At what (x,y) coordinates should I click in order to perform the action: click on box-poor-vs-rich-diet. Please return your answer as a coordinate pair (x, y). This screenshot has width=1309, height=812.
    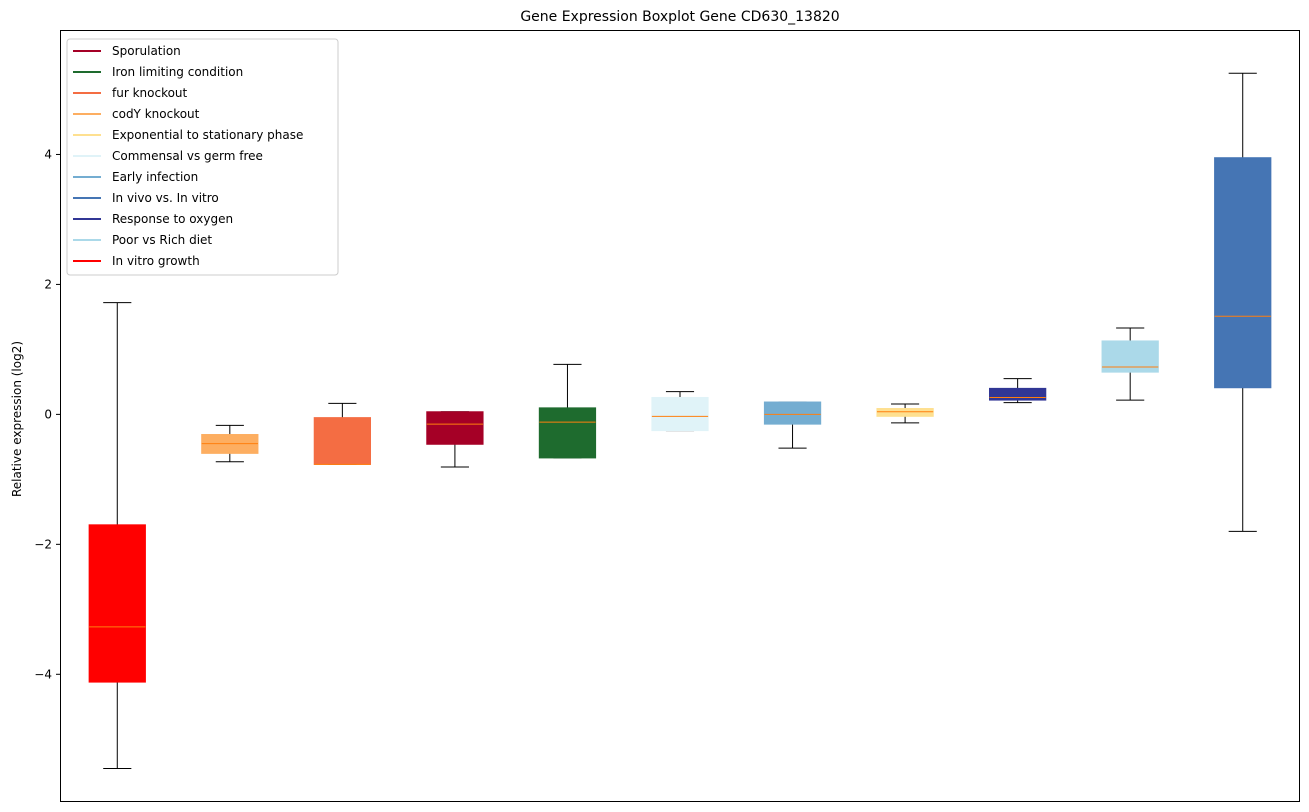
    Looking at the image, I should click on (1130, 364).